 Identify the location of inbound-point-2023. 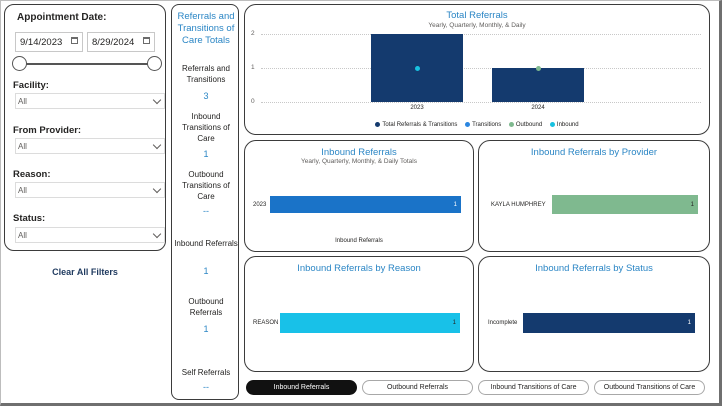
(417, 68).